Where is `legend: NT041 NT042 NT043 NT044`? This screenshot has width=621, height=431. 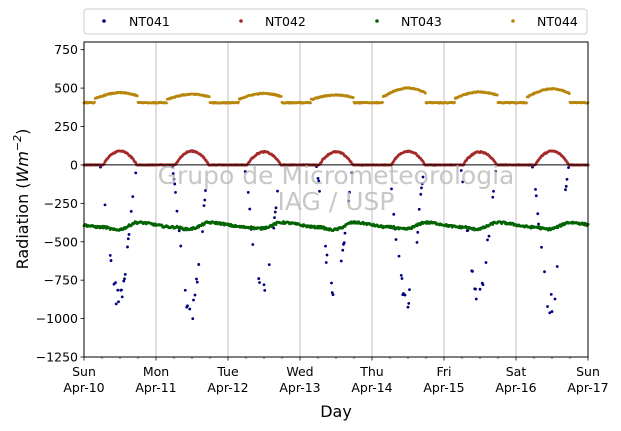
legend: NT041 NT042 NT043 NT044 is located at coordinates (335, 21).